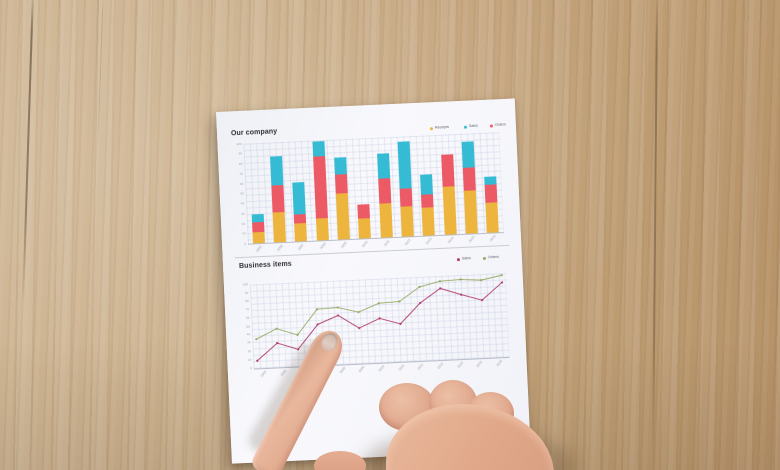  What do you see at coordinates (380, 322) in the screenshot?
I see `line-series-sales` at bounding box center [380, 322].